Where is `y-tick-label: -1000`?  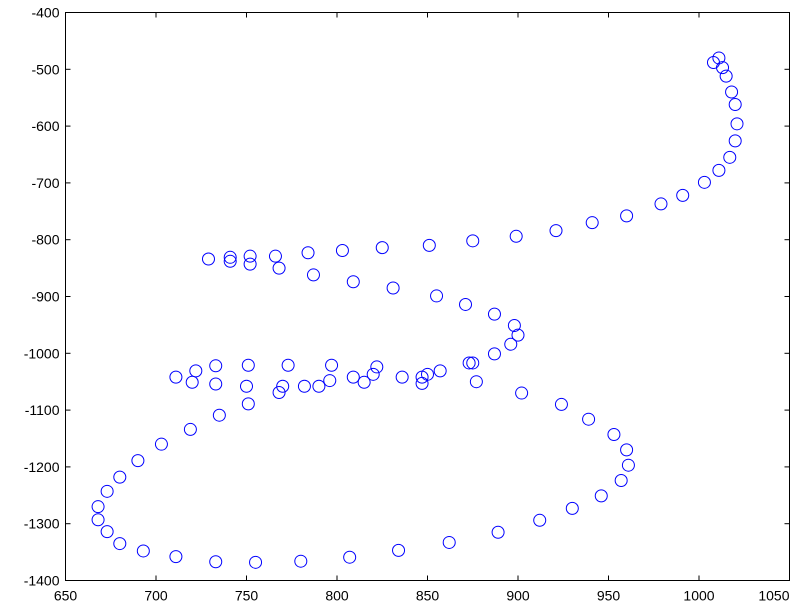
y-tick-label: -1000 is located at coordinates (42, 353).